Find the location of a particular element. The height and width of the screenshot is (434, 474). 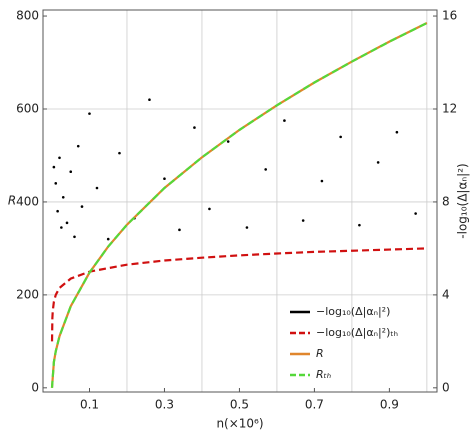

legend-label: R is located at coordinates (320, 353).